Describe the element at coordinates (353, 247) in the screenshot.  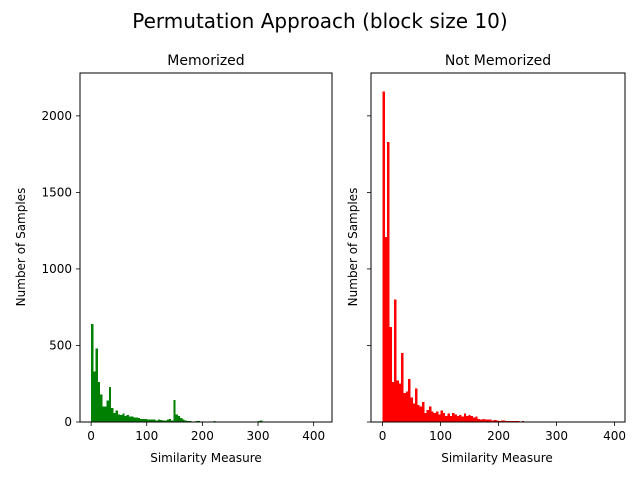
I see `y-axis-label-not-memorized: Number of Samples` at that location.